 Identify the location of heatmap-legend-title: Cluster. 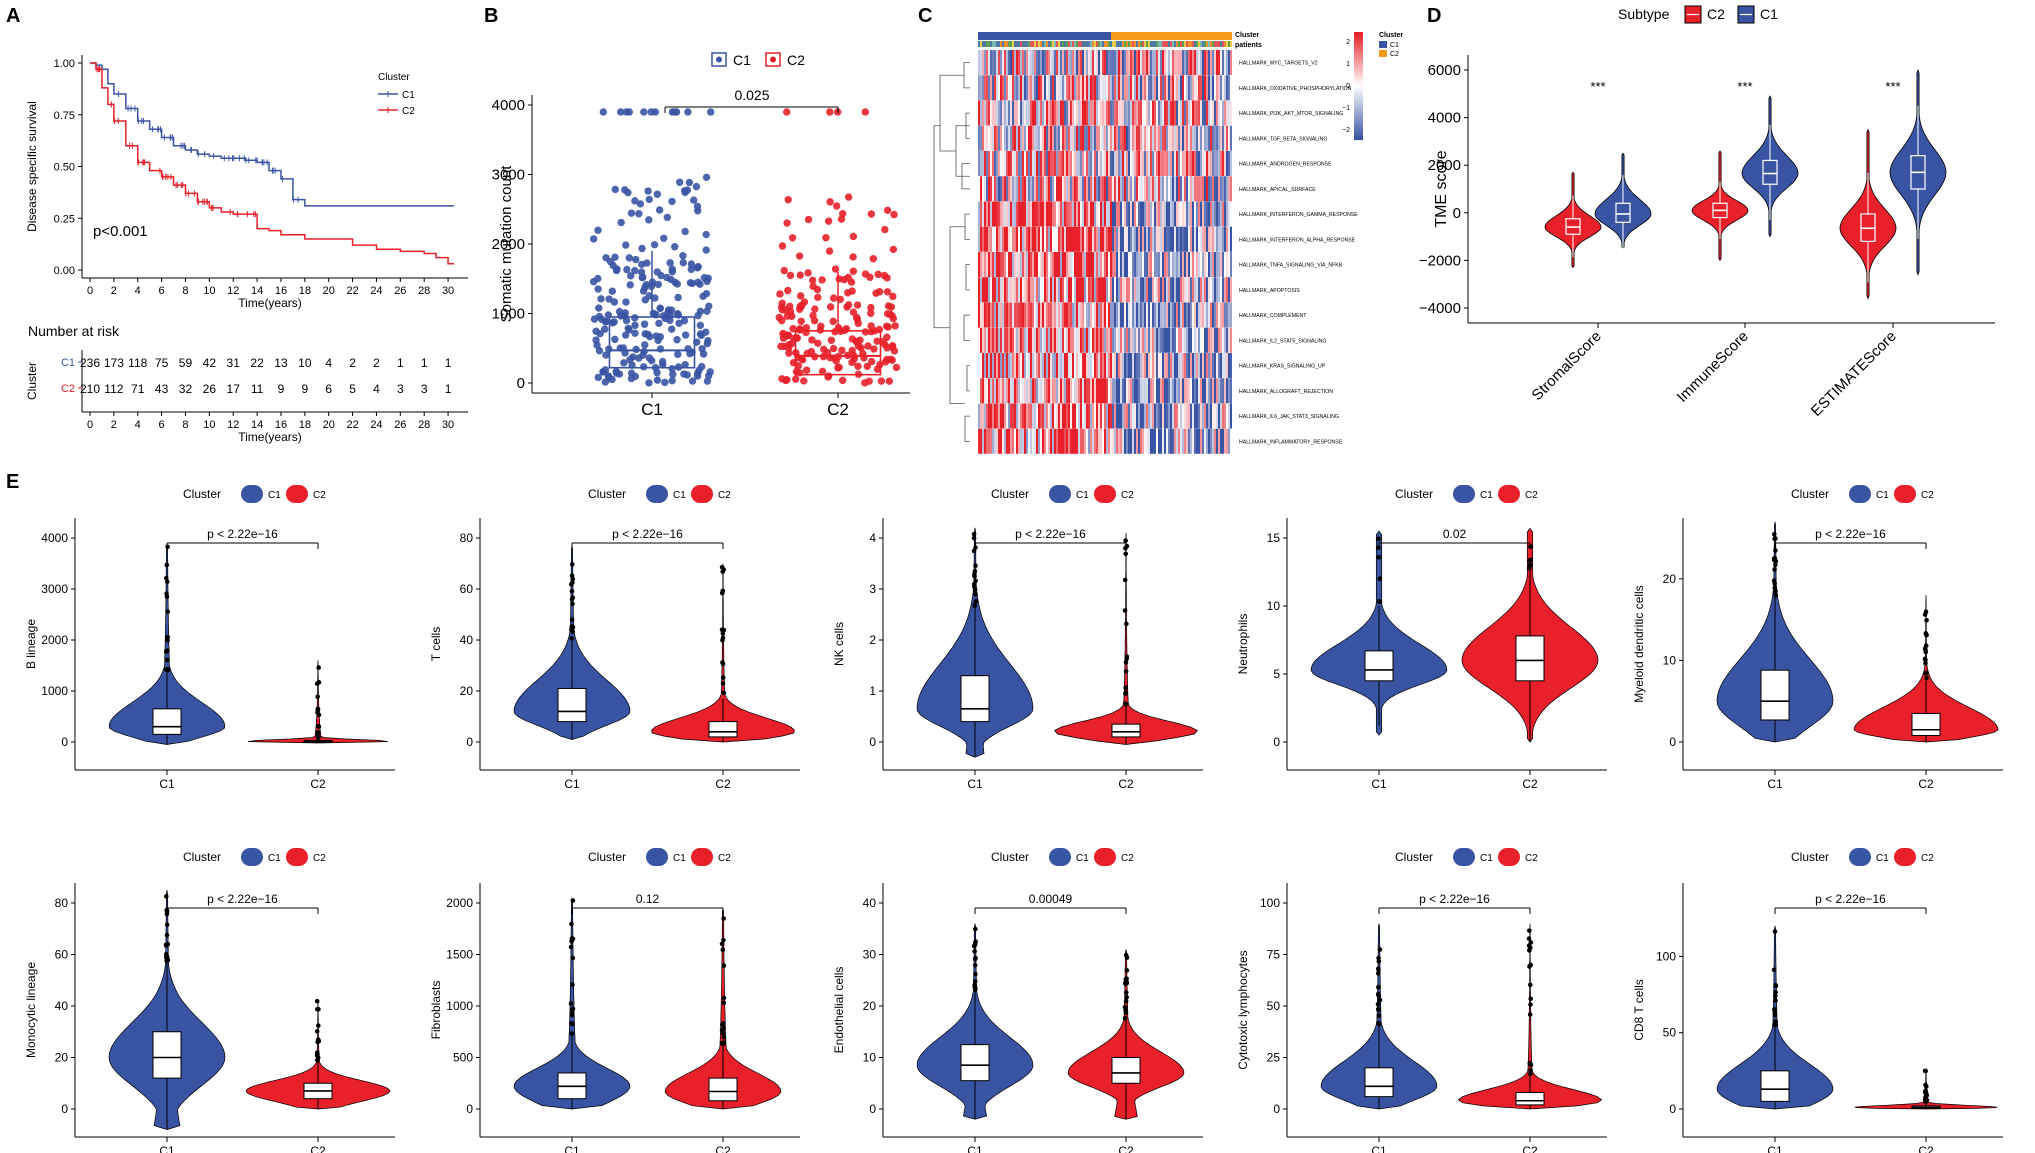
(1391, 35).